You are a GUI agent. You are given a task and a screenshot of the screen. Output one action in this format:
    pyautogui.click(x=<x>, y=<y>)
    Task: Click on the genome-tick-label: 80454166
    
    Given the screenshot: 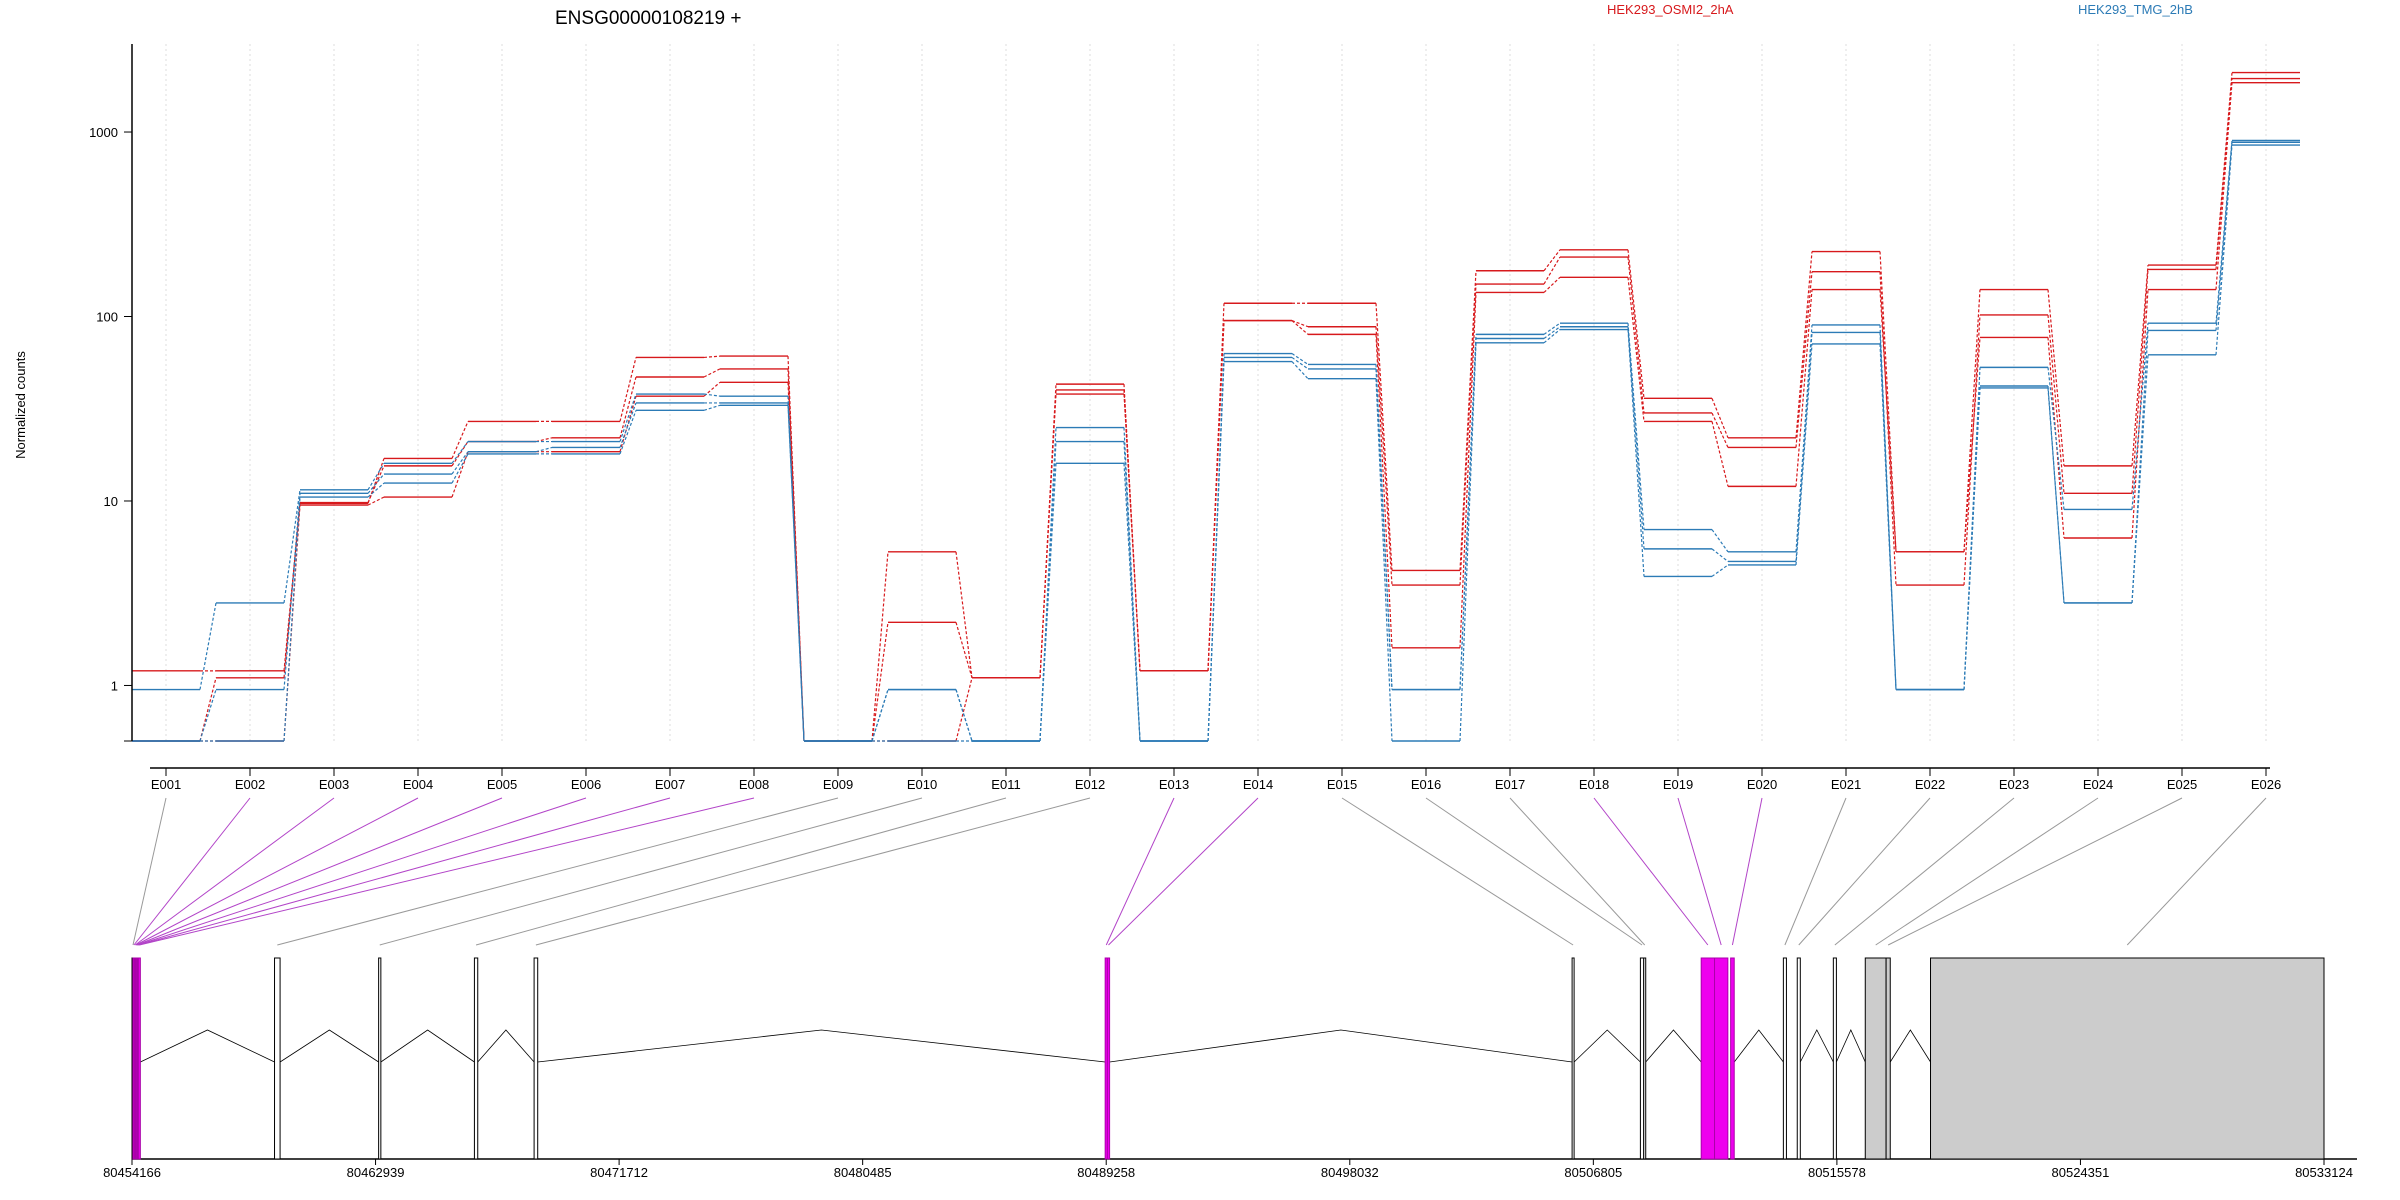 What is the action you would take?
    pyautogui.click(x=132, y=1172)
    